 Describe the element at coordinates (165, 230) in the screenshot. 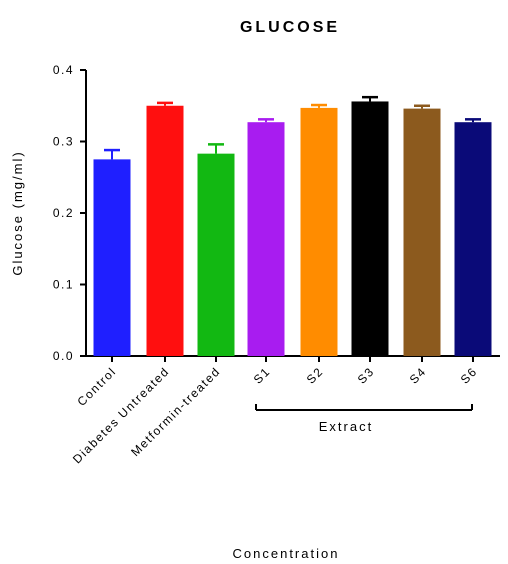

I see `bar-diabetes-untreated` at that location.